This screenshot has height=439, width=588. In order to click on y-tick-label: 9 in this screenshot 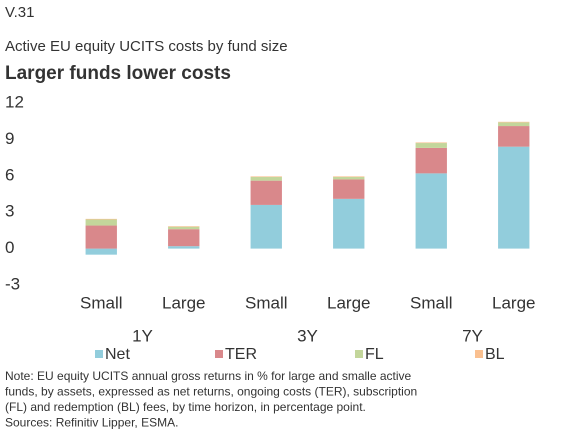, I will do `click(9, 138)`.